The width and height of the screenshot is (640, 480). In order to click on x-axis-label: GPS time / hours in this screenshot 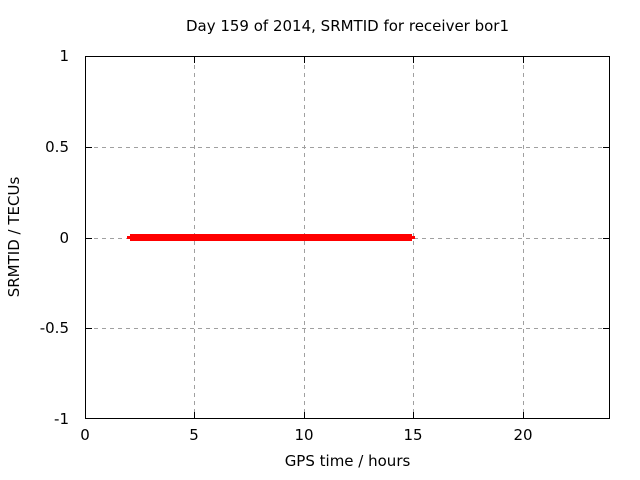, I will do `click(347, 461)`.